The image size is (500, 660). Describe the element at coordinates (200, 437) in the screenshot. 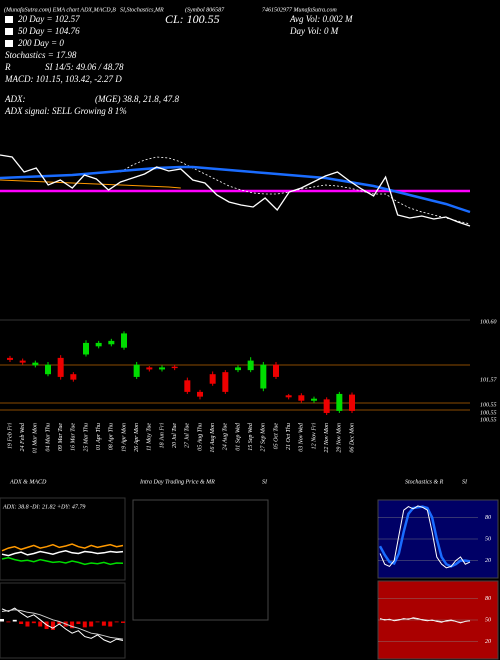

I see `date-label: 05 Aug Thu` at that location.